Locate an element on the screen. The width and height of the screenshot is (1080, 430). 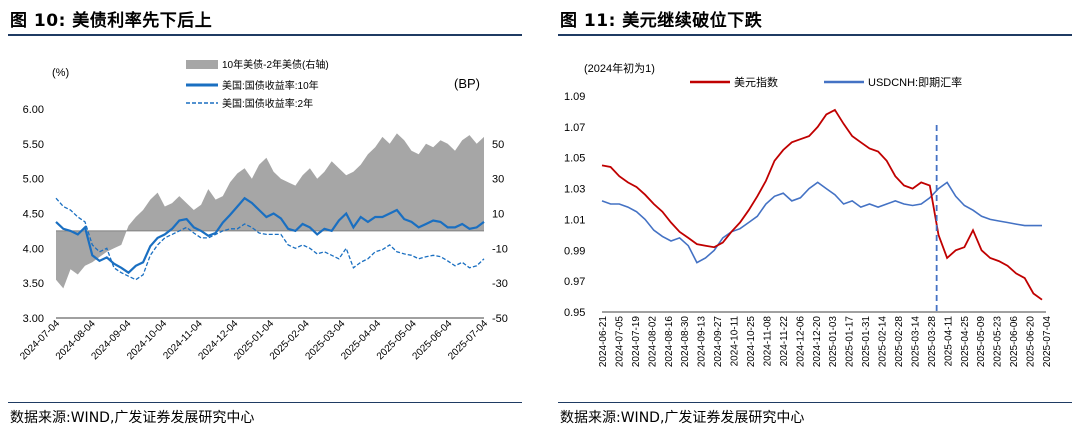
x-tick-label: 2025-02-28 is located at coordinates (899, 342).